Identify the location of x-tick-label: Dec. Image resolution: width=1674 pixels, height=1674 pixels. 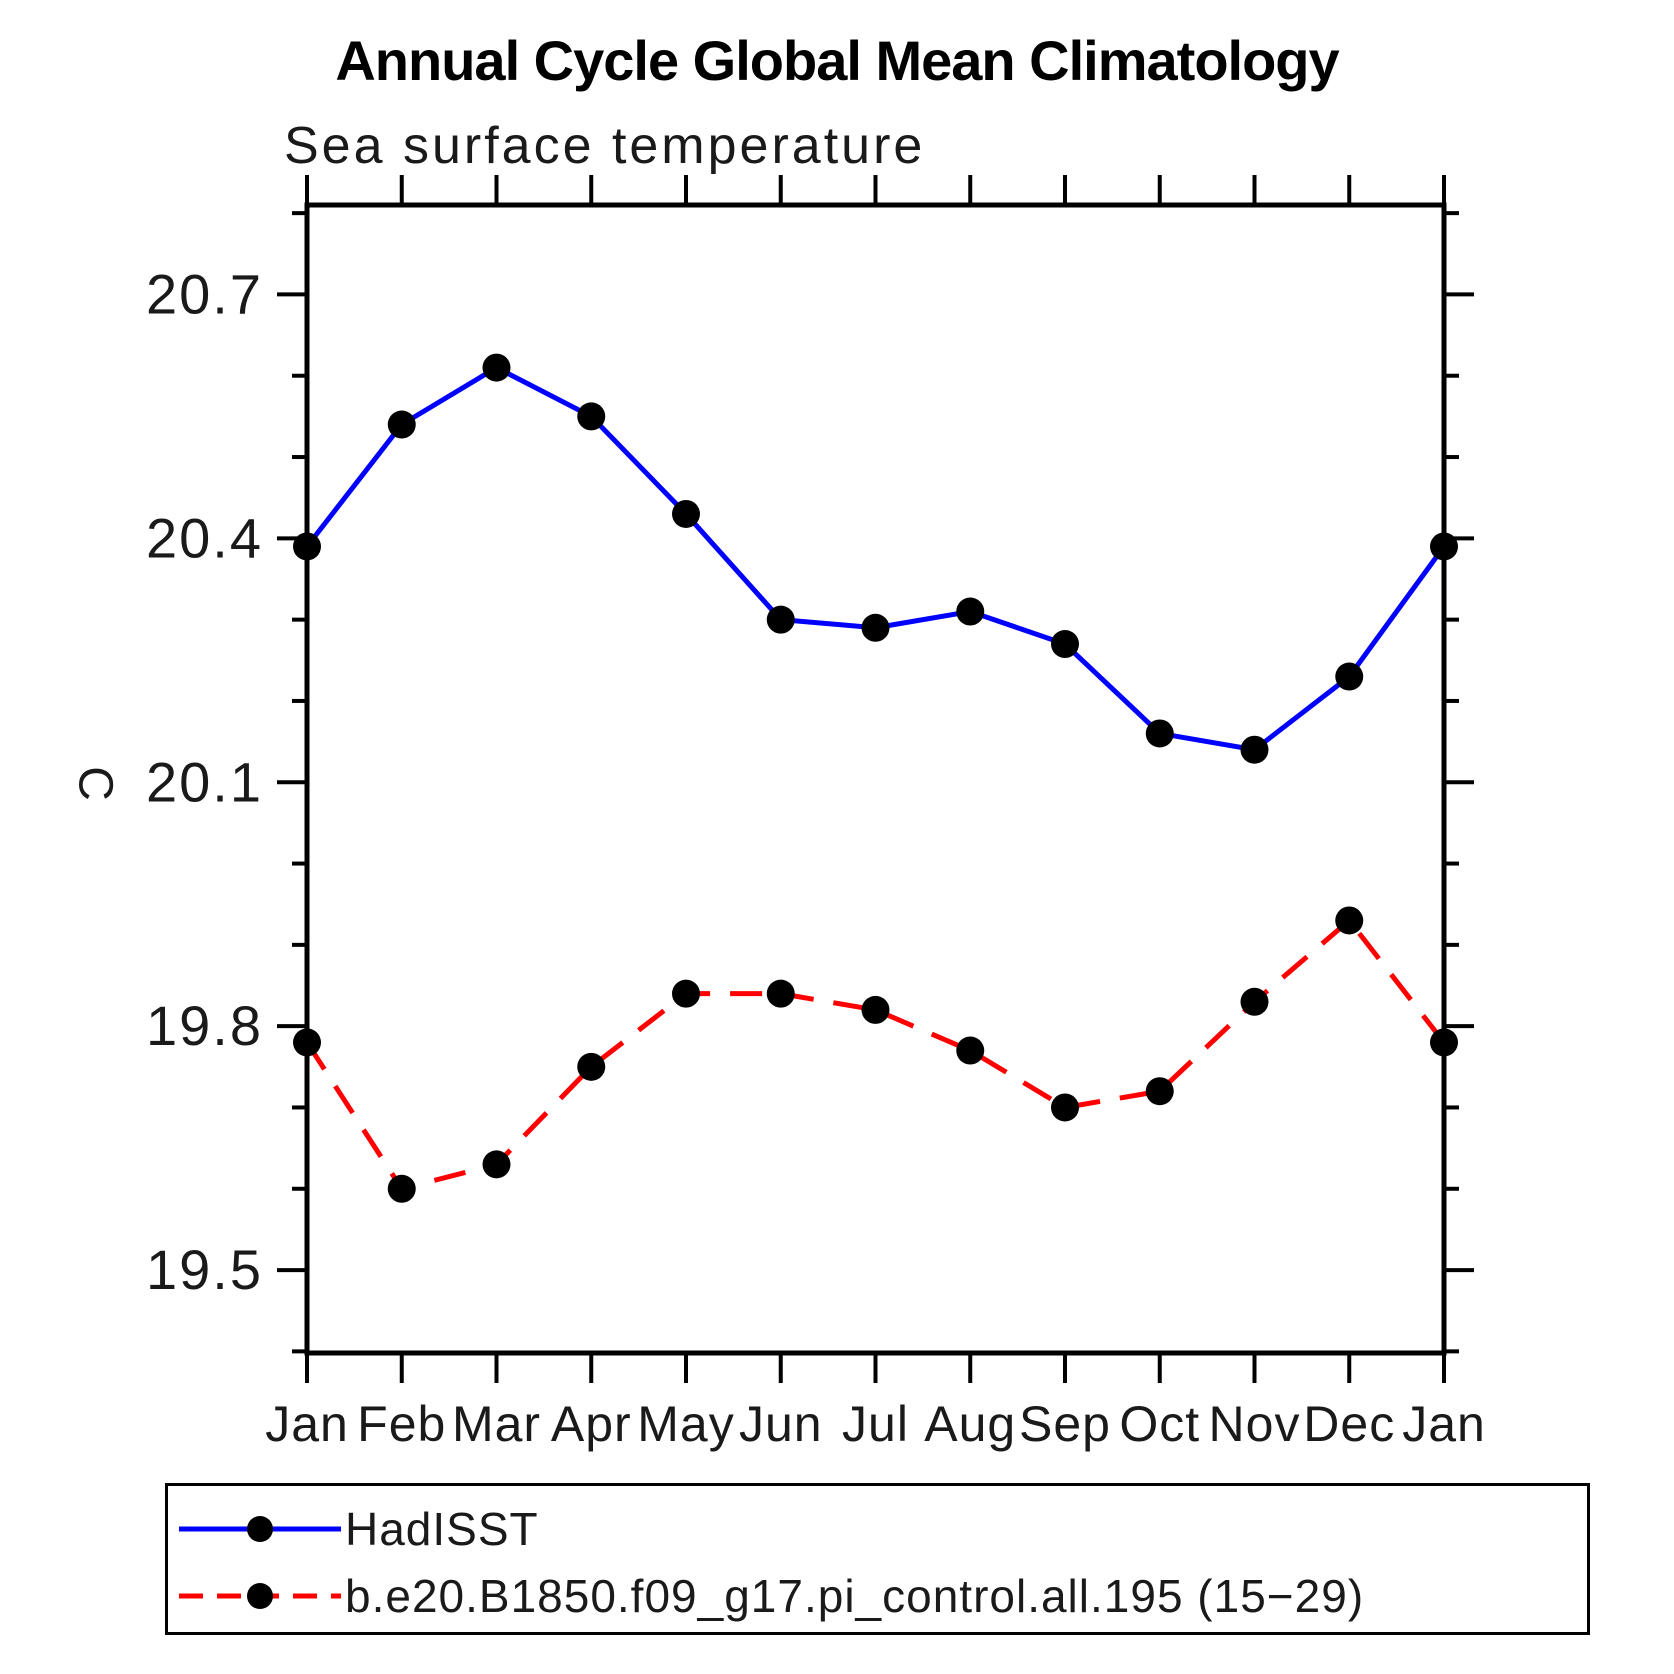
(1349, 1424).